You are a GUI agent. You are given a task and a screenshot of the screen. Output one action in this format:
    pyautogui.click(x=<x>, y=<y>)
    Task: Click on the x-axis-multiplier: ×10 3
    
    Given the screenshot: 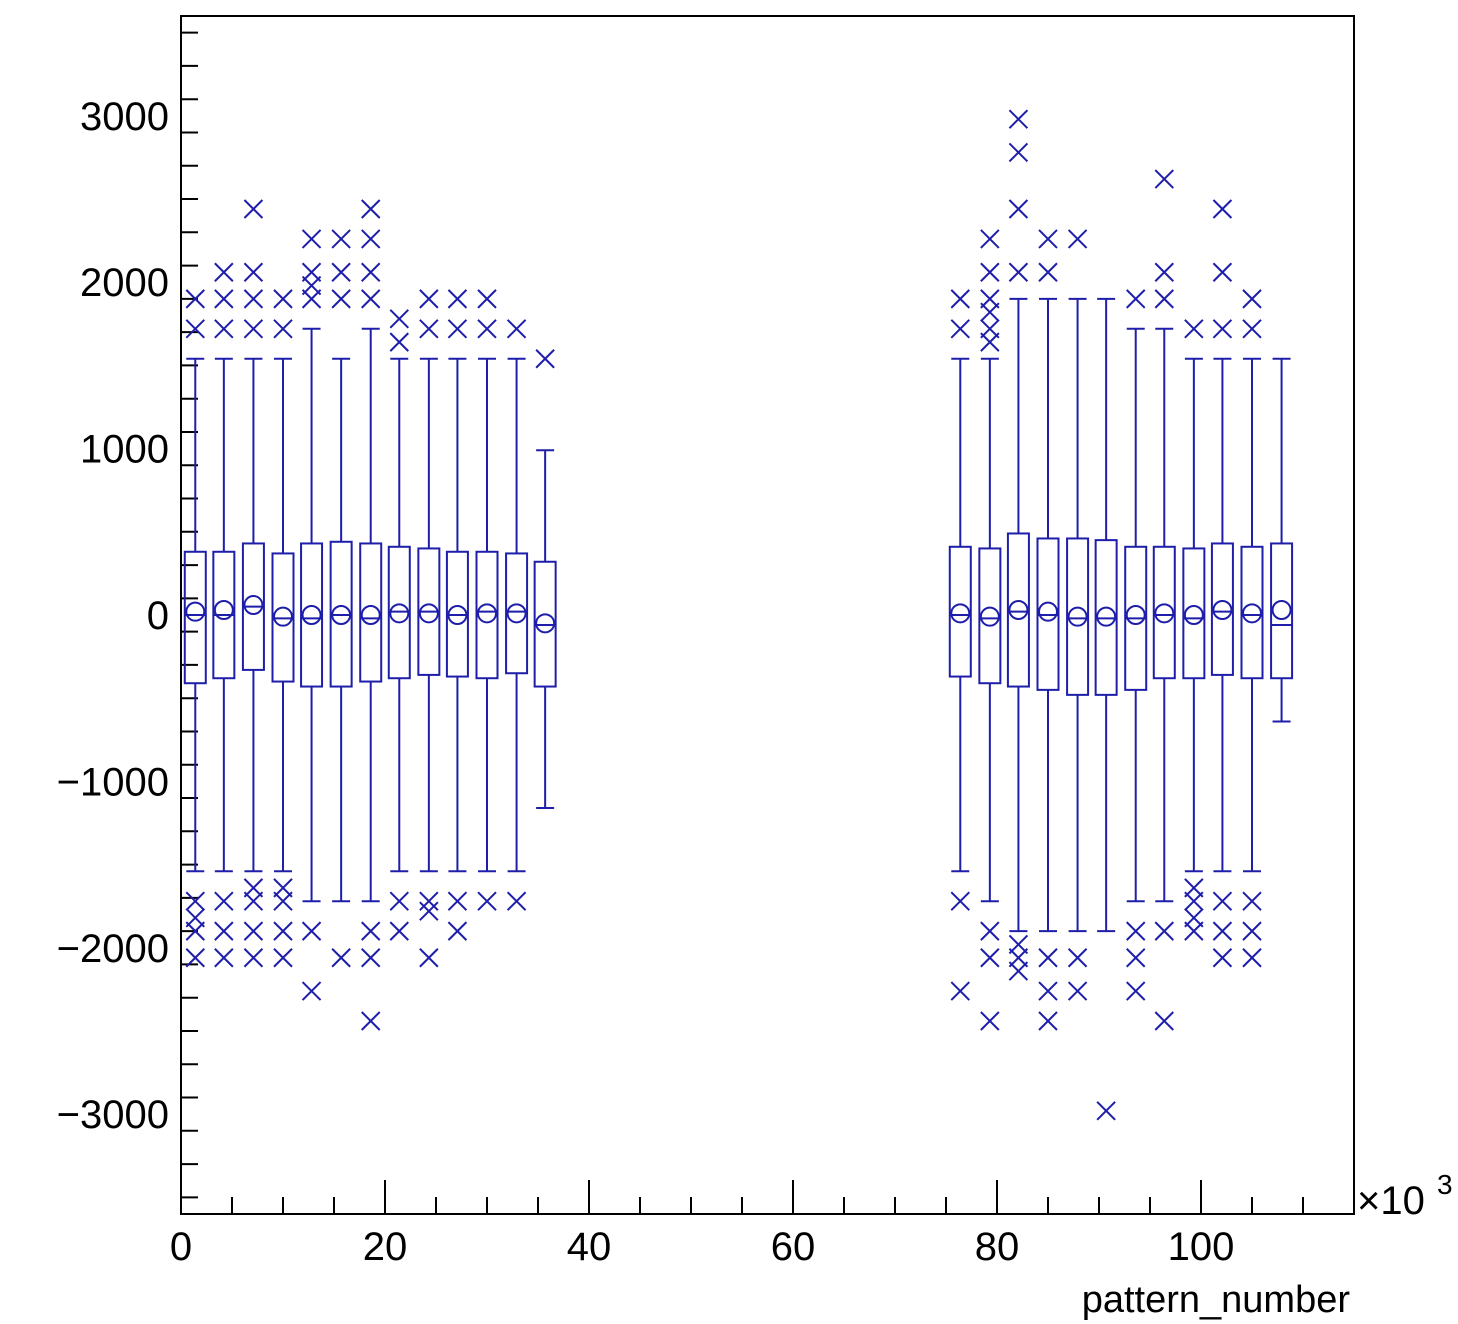 What is the action you would take?
    pyautogui.click(x=1405, y=1196)
    